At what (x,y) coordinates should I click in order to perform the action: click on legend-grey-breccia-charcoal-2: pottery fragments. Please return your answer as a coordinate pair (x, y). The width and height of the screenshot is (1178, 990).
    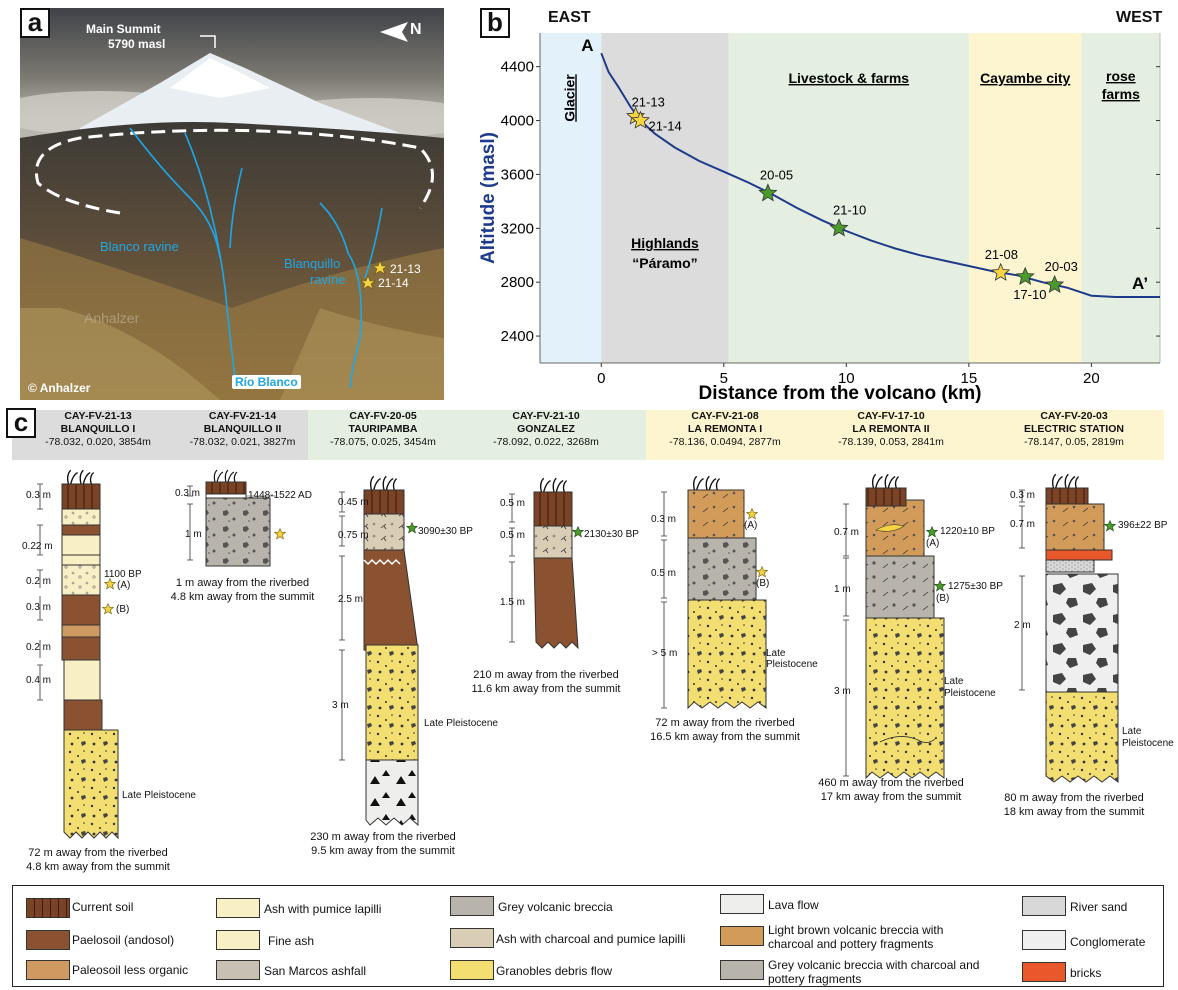
    Looking at the image, I should click on (815, 979).